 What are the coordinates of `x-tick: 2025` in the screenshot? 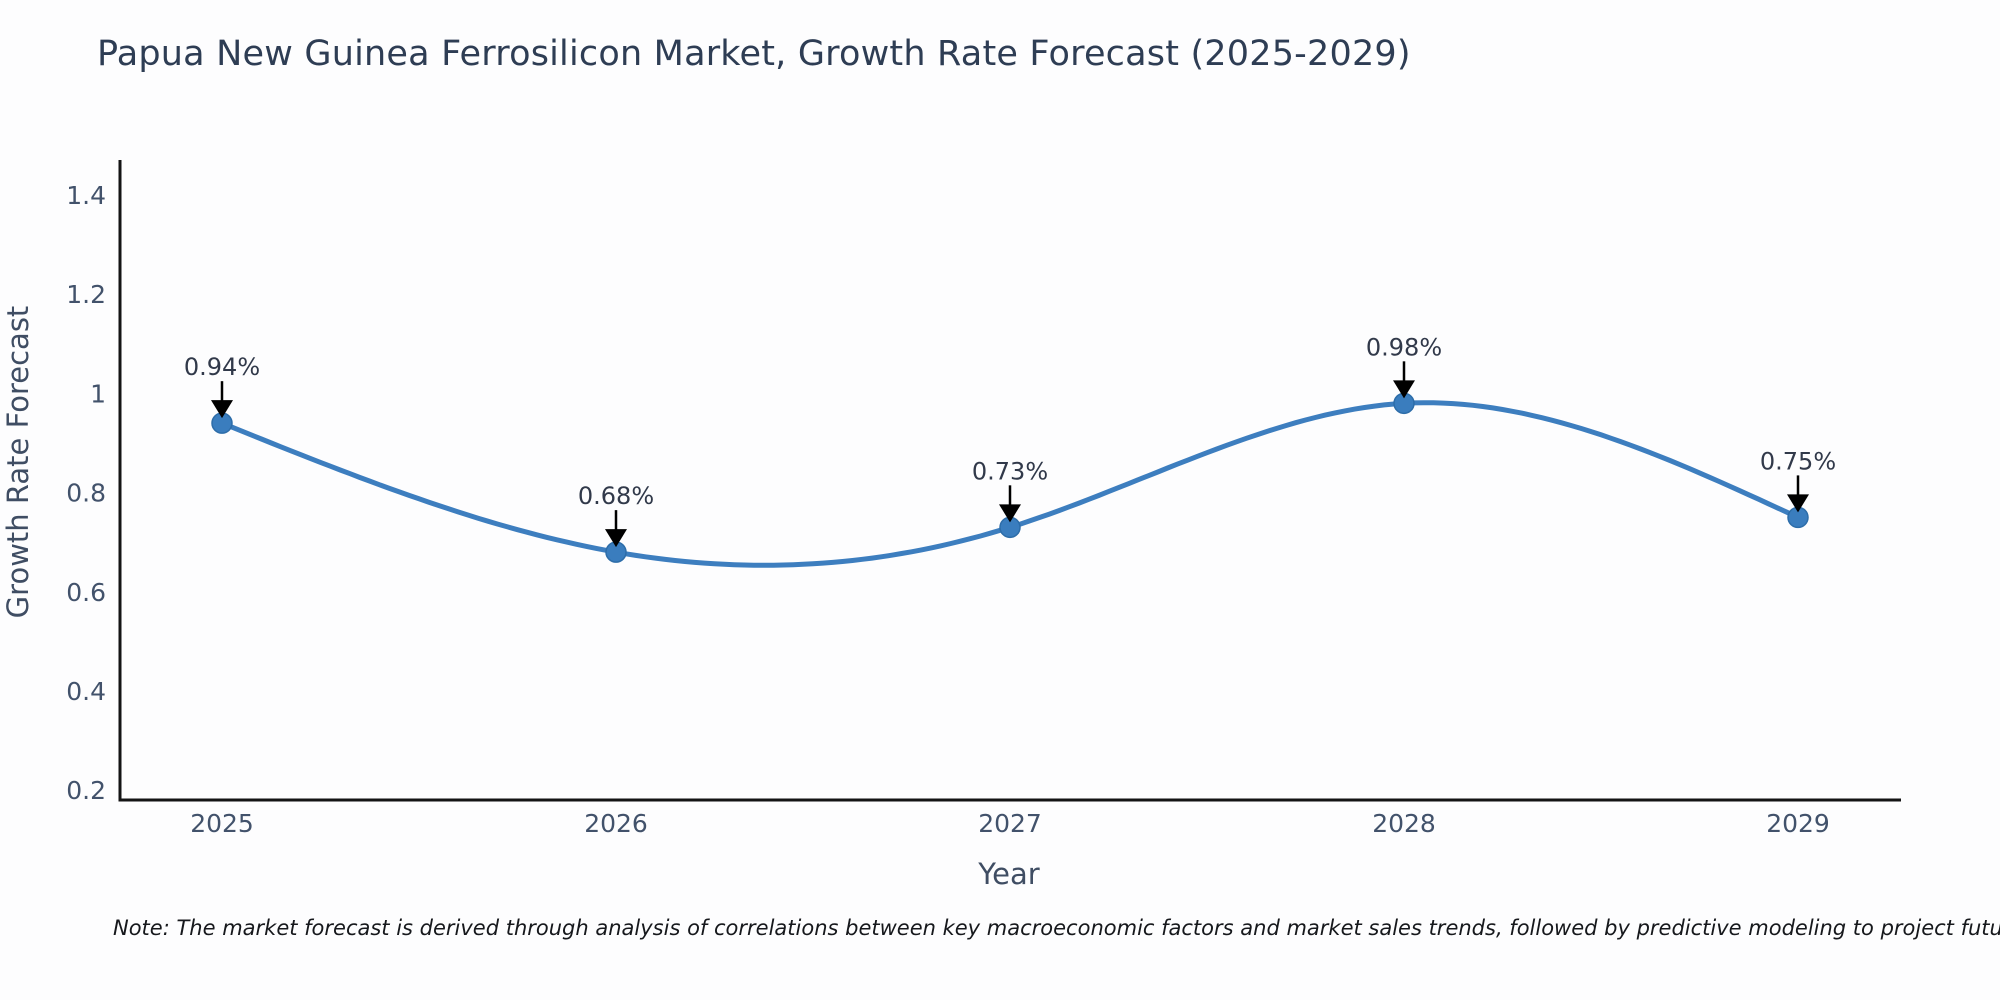 It's located at (222, 823).